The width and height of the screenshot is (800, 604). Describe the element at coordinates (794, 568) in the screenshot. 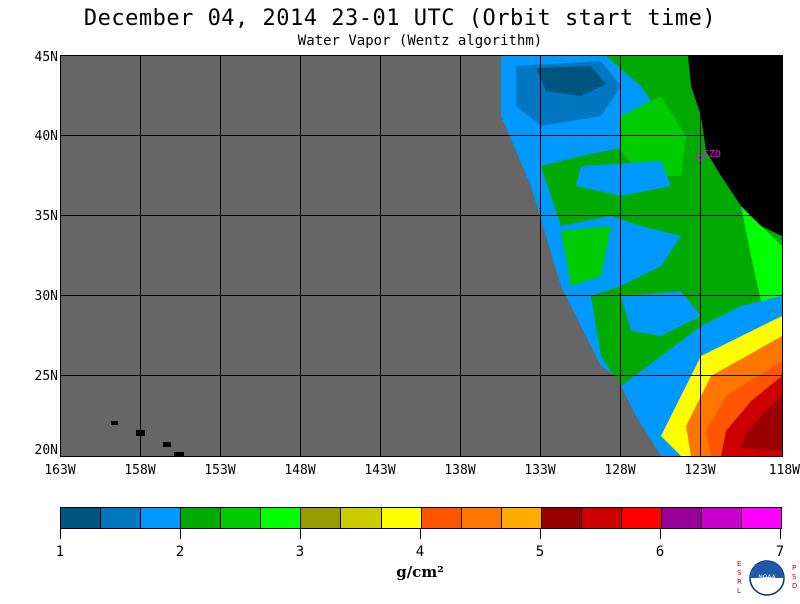

I see `logo-letter-p: P` at that location.